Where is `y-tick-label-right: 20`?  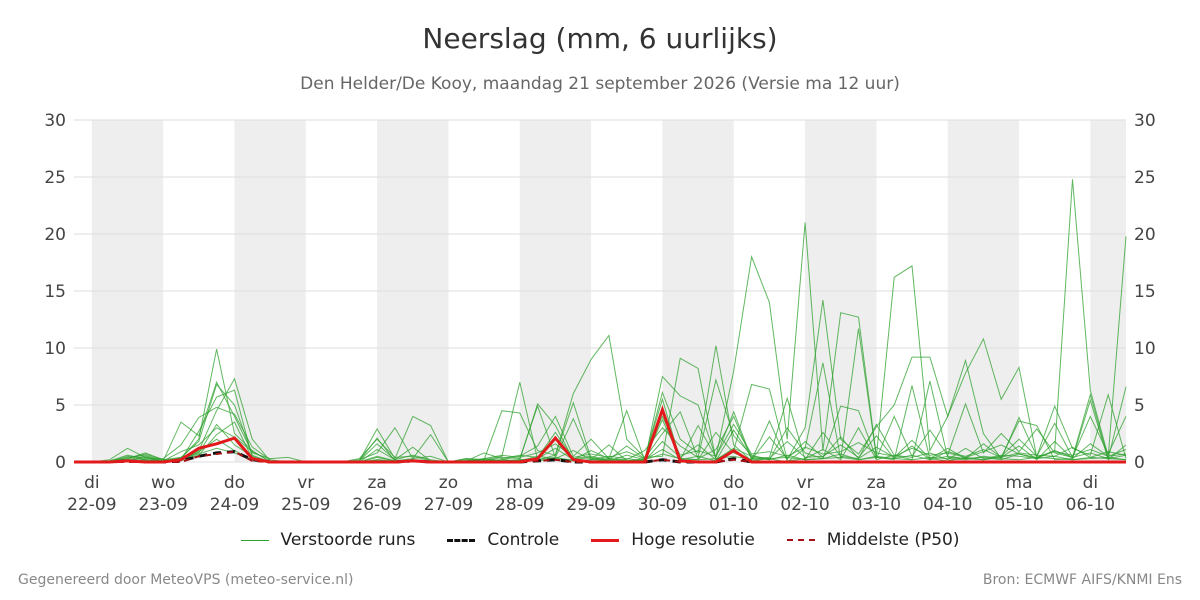
y-tick-label-right: 20 is located at coordinates (1145, 235).